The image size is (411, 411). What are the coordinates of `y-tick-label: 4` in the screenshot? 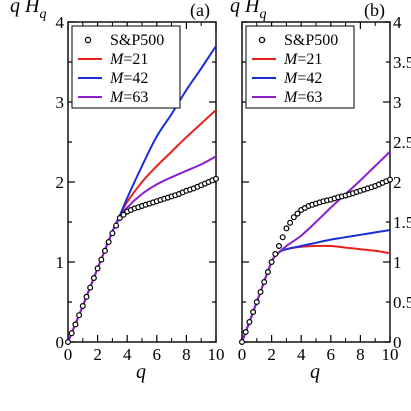 It's located at (60, 22).